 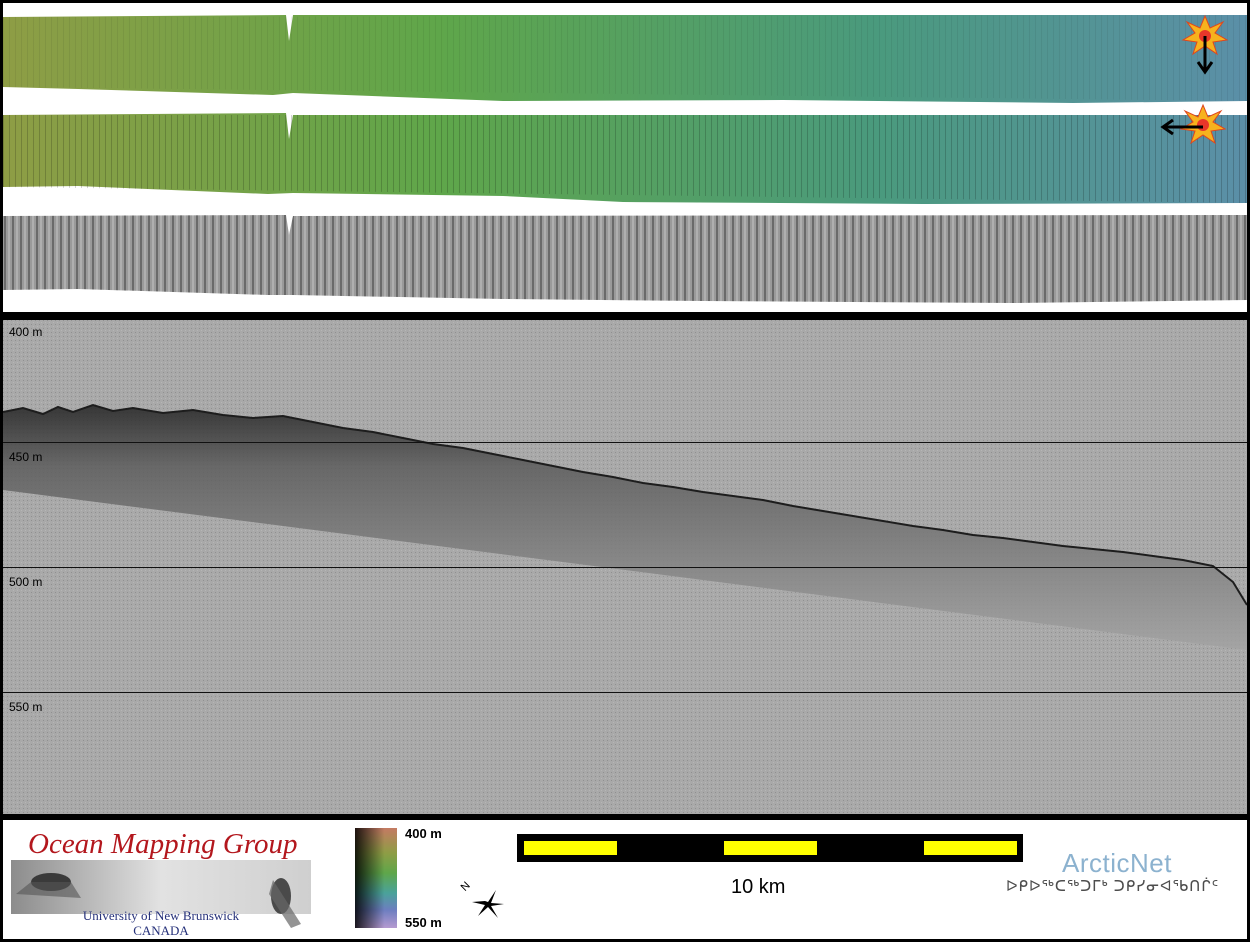 I want to click on scale-label: 10 km, so click(x=758, y=887).